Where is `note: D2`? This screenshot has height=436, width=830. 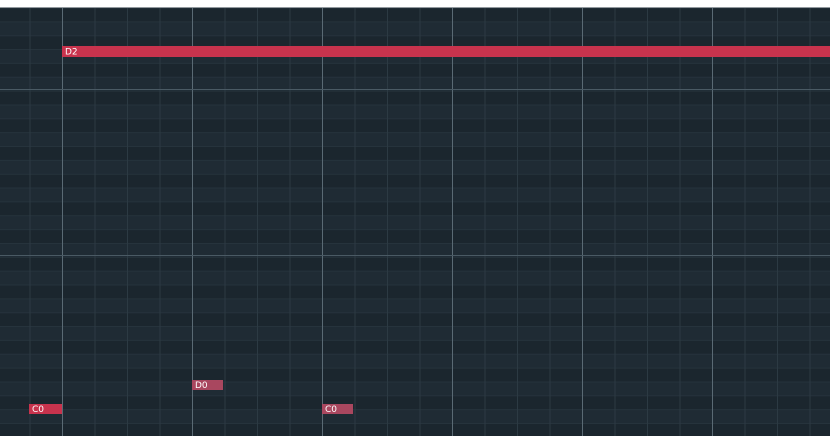
note: D2 is located at coordinates (446, 52).